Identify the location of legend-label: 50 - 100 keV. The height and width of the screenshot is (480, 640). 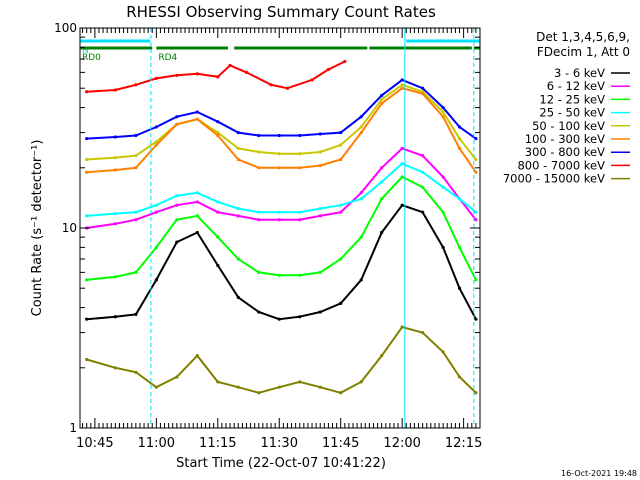
(568, 126).